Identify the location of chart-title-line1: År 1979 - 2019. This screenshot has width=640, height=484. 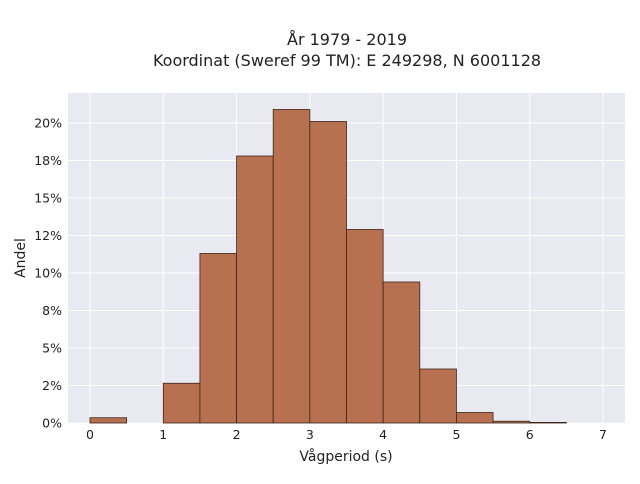
(347, 39).